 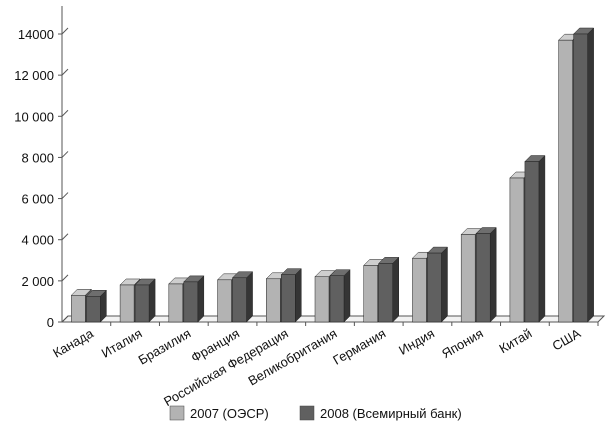 What do you see at coordinates (165, 347) in the screenshot?
I see `category-label: Бразилия` at bounding box center [165, 347].